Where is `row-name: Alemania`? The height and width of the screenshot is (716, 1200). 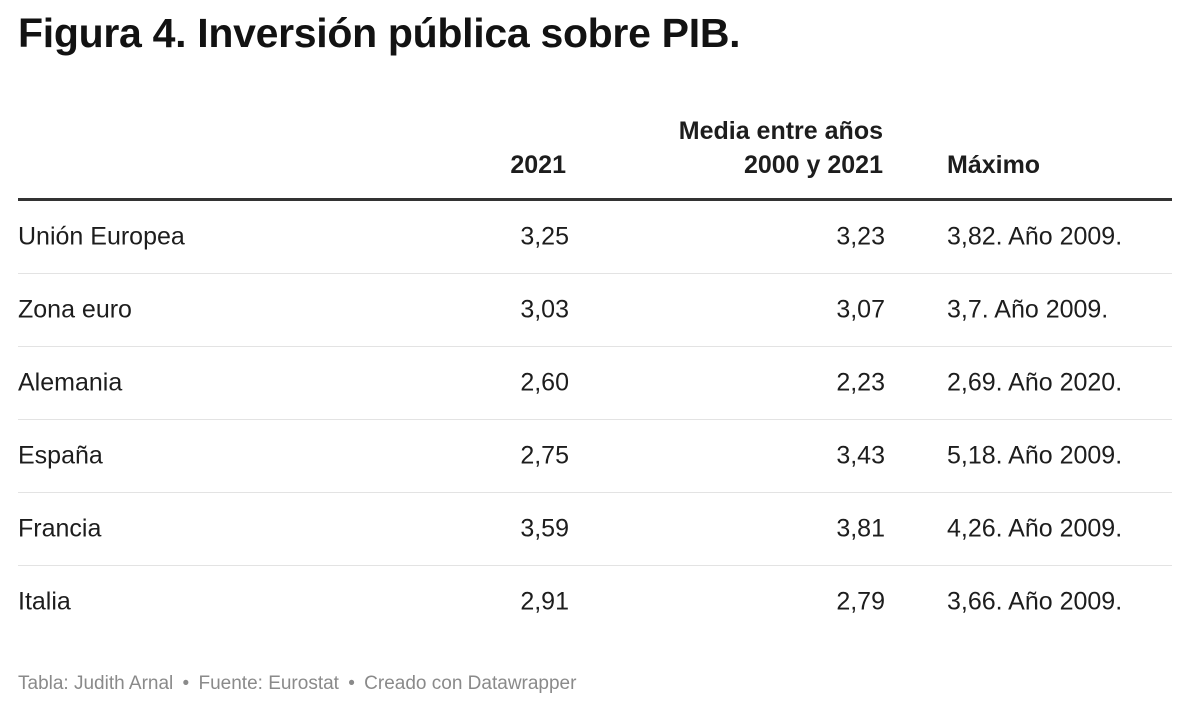
row-name: Alemania is located at coordinates (70, 382).